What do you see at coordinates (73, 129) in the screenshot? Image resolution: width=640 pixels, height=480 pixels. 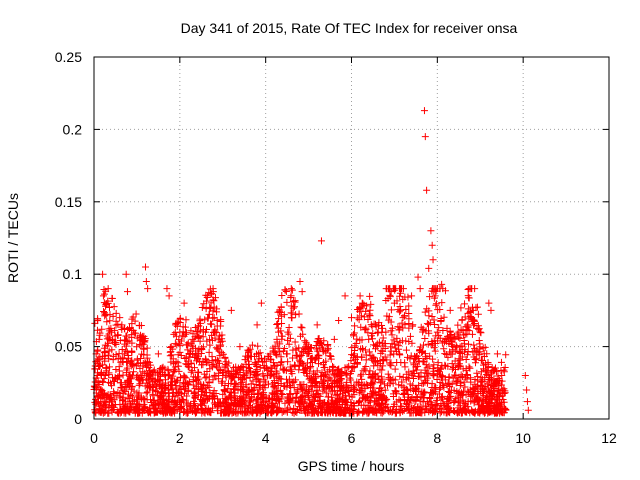 I see `y-tick-label: 0.2` at bounding box center [73, 129].